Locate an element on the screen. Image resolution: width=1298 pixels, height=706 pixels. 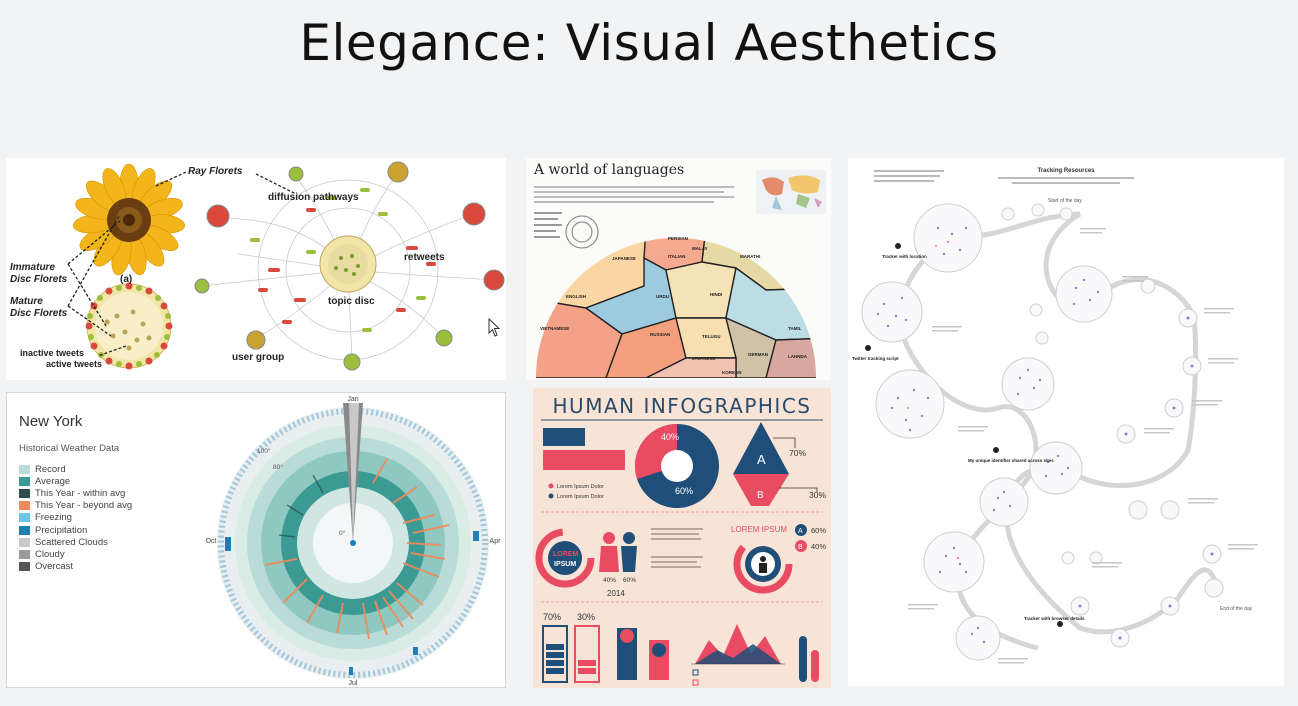
ring-ipsum: IPSUM is located at coordinates (565, 564).